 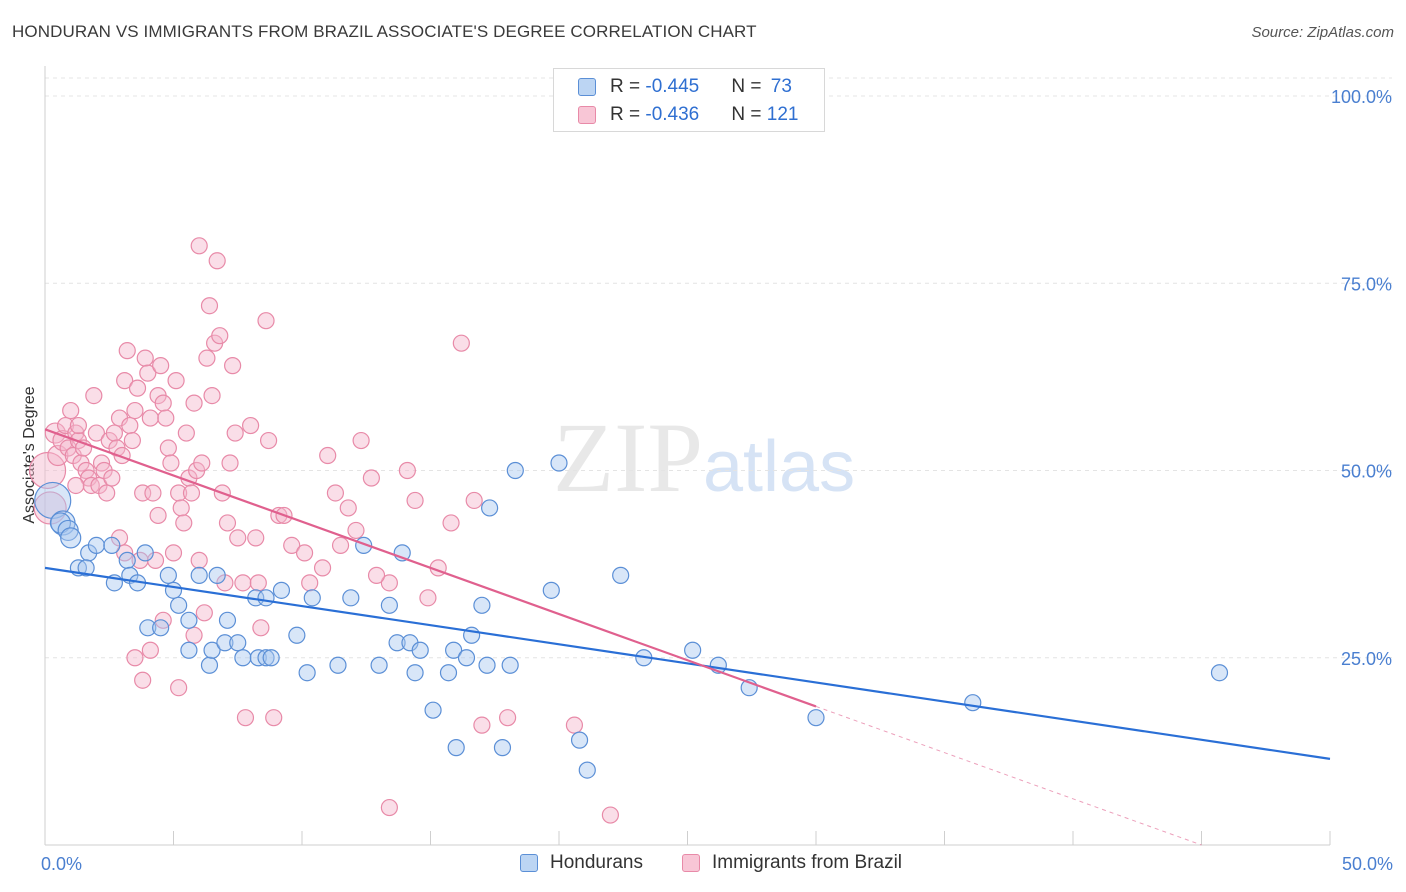 What do you see at coordinates (1366, 472) in the screenshot?
I see `y-tick-label: 50.0%` at bounding box center [1366, 472].